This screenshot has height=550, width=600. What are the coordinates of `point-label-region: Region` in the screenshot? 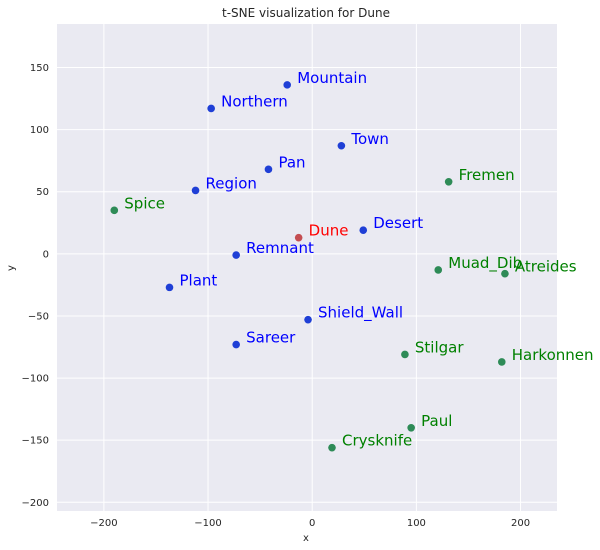 It's located at (231, 183).